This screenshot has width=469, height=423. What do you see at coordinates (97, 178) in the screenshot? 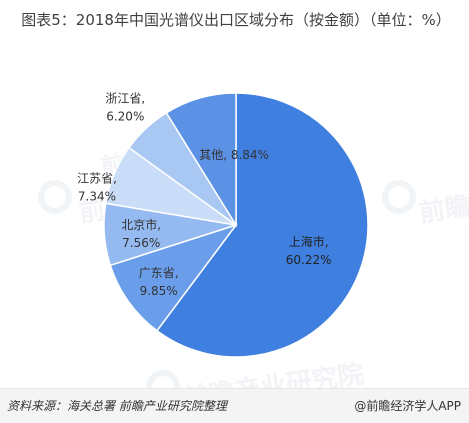
I see `slice-label-江苏省: 江苏省,` at bounding box center [97, 178].